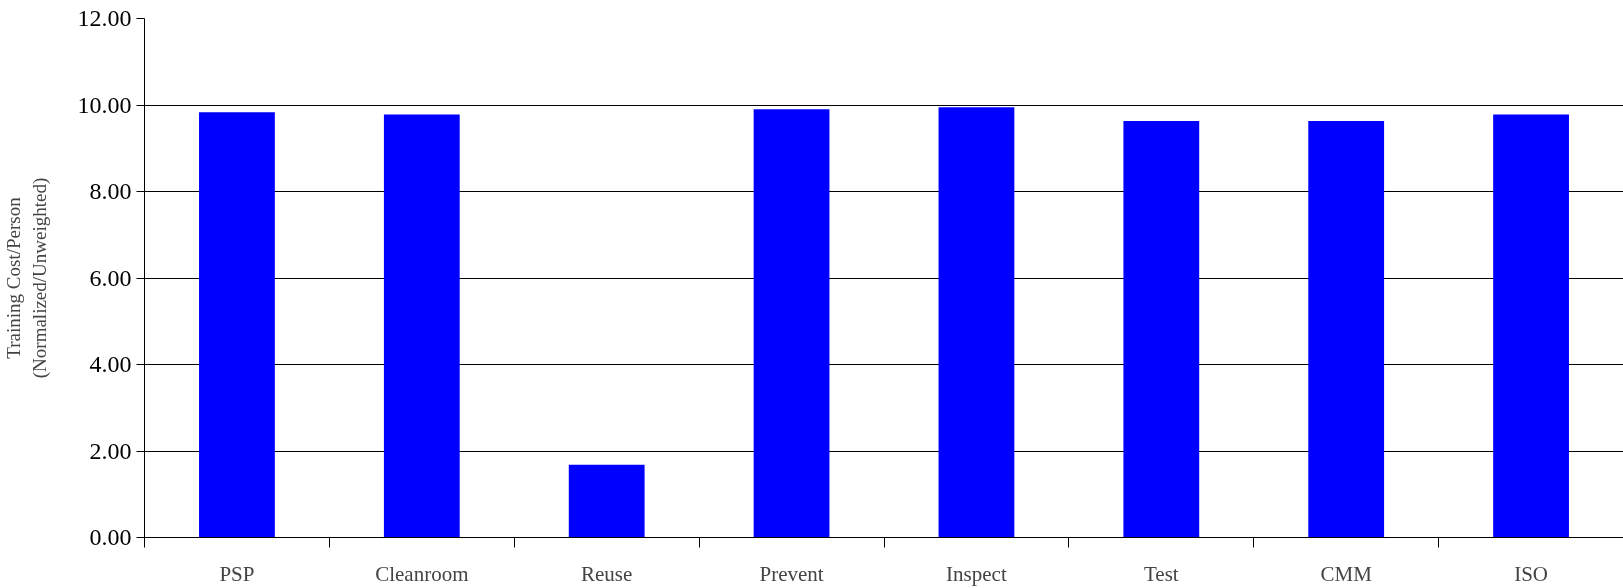 This screenshot has height=588, width=1623. What do you see at coordinates (1161, 573) in the screenshot?
I see `x-tick-label: Test` at bounding box center [1161, 573].